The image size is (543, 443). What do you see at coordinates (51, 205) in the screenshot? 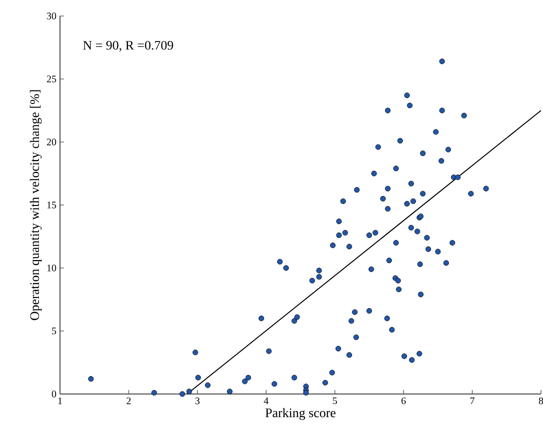
I see `y-tick-label: 15` at bounding box center [51, 205].